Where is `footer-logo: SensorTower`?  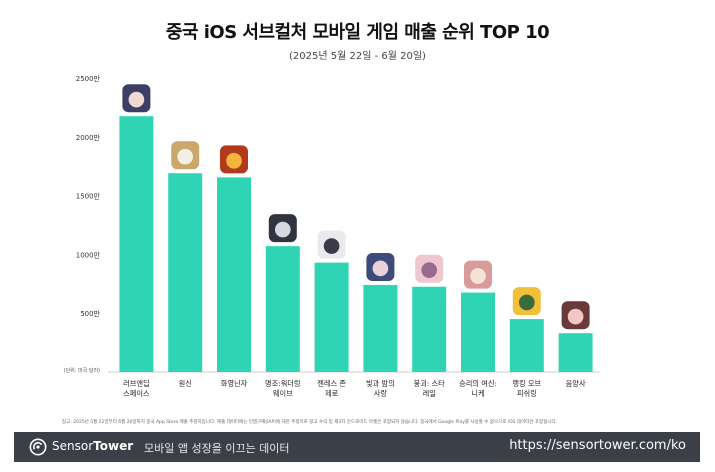 footer-logo: SensorTower is located at coordinates (92, 446).